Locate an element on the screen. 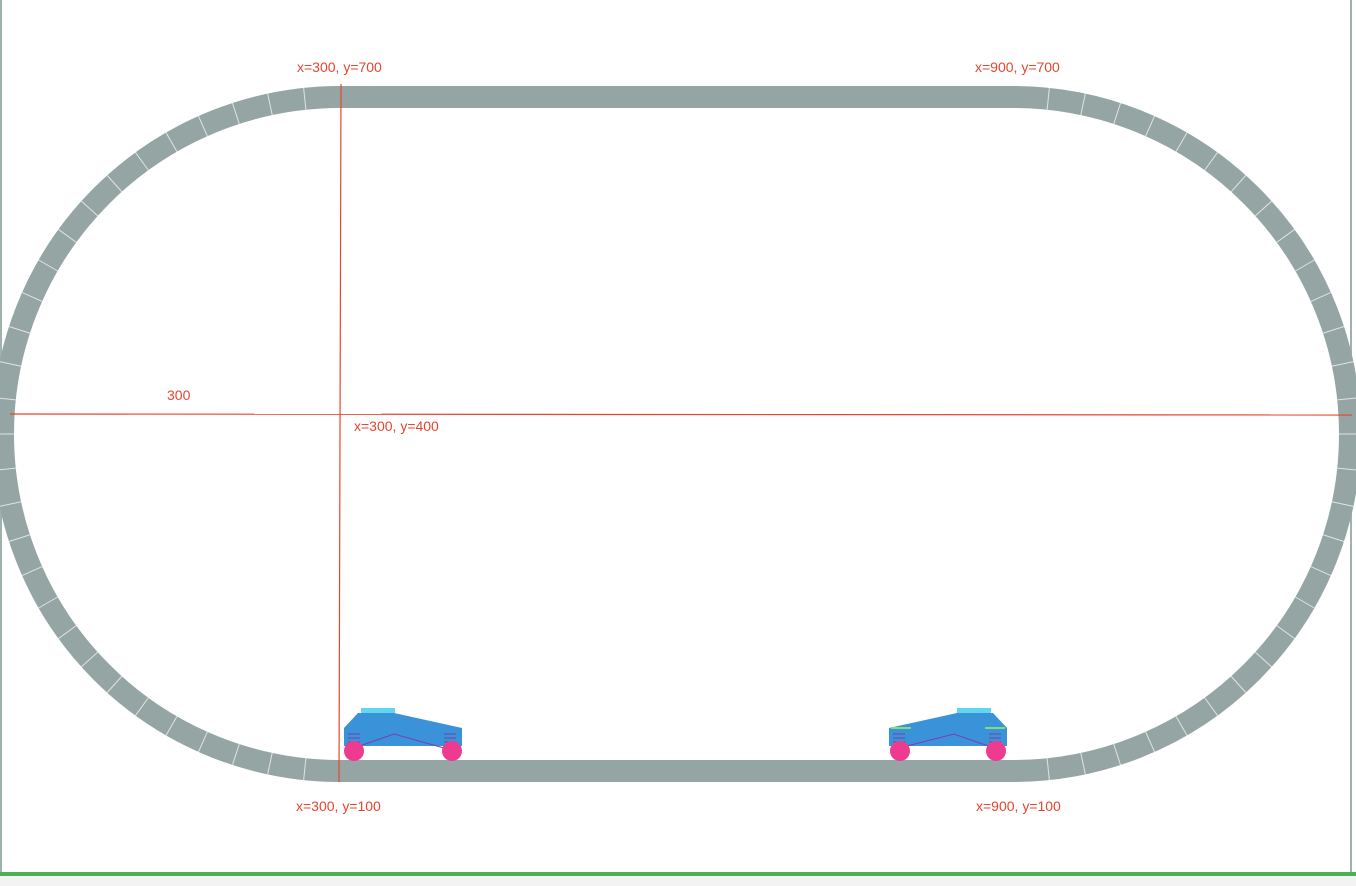  label-top-right: x=900, y=700 is located at coordinates (1017, 67).